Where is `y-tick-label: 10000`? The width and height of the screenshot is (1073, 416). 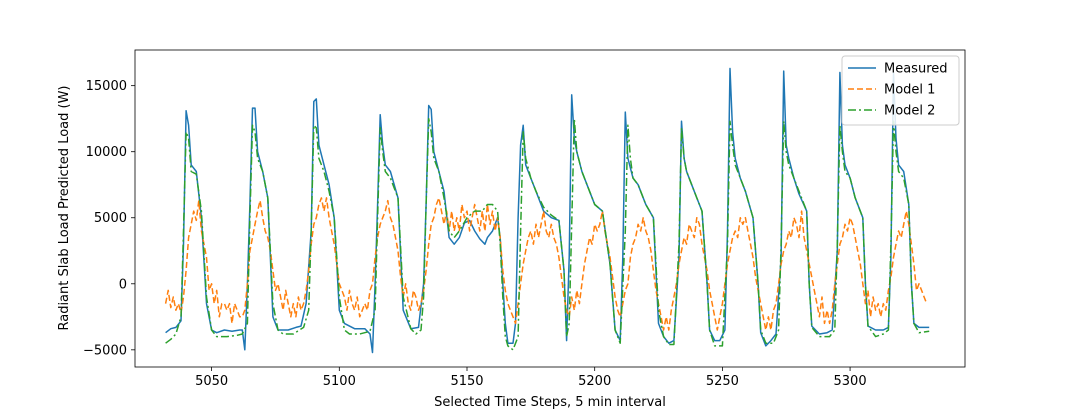
y-tick-label: 10000 is located at coordinates (106, 152).